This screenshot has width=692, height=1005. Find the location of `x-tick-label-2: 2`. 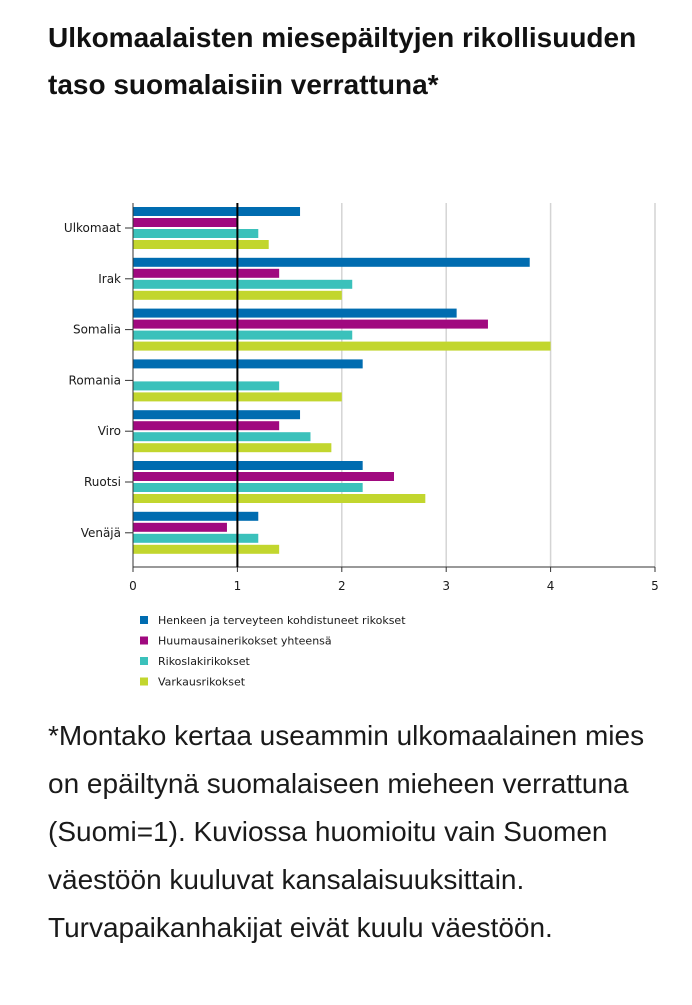

x-tick-label-2: 2 is located at coordinates (342, 586).